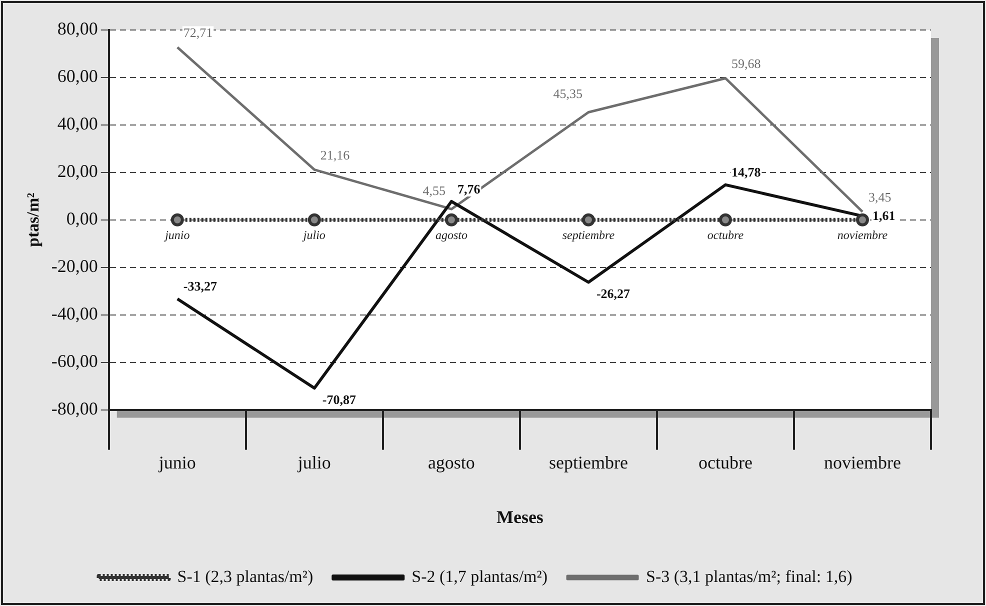 The height and width of the screenshot is (606, 986). I want to click on data-label: 59,68, so click(746, 64).